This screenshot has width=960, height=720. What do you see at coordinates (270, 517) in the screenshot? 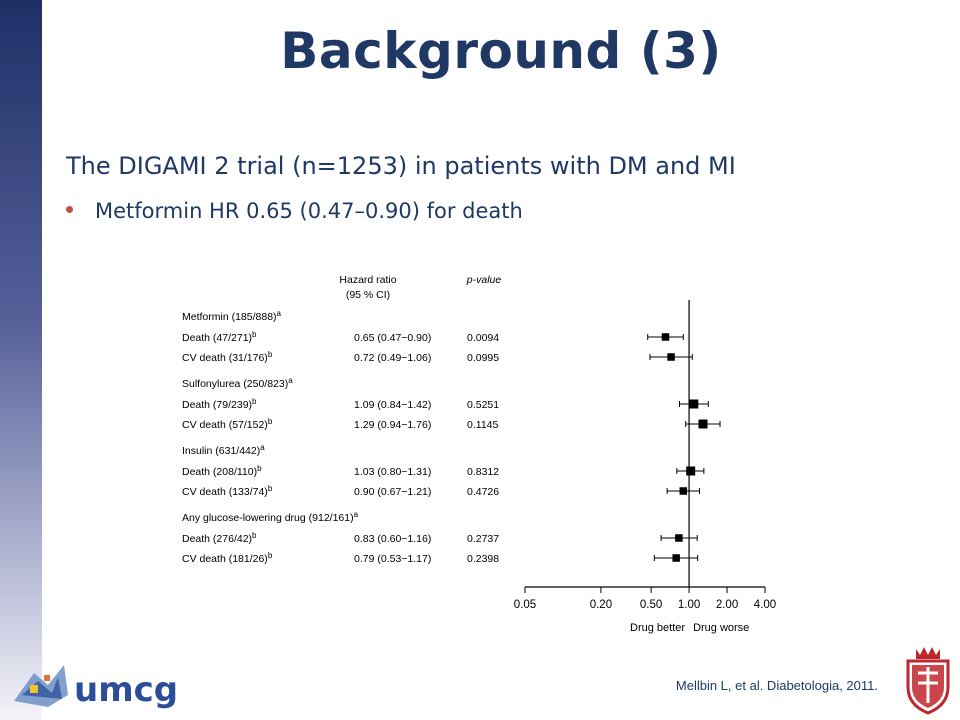
I see `group-label: Any glucose-lowering drug (912/161)a` at bounding box center [270, 517].